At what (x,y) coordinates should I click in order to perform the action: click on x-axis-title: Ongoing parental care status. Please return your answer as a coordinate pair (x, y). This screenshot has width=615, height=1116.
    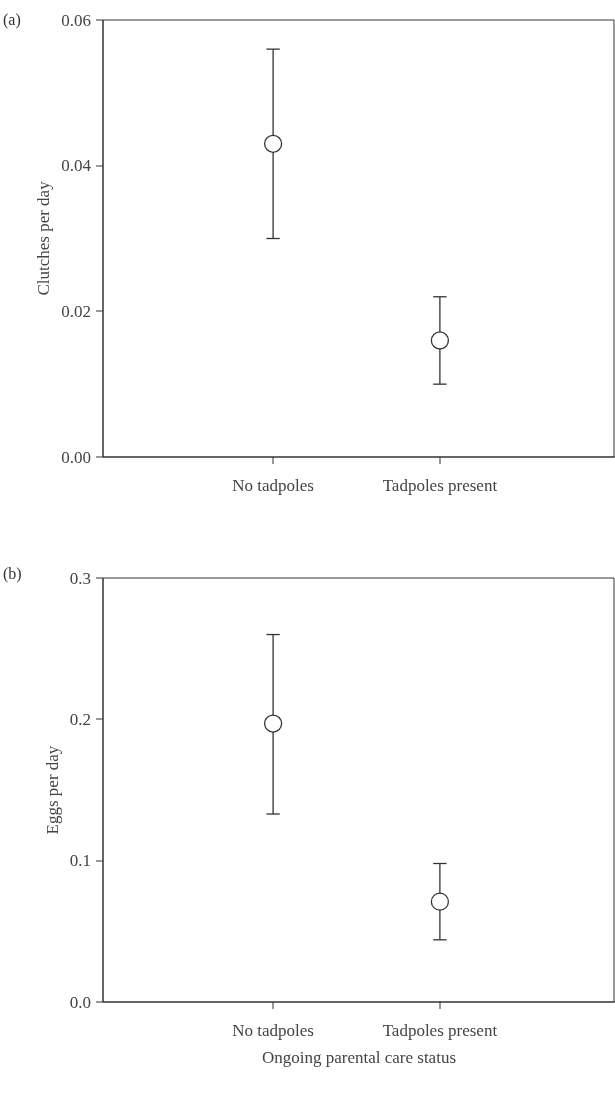
    Looking at the image, I should click on (359, 1057).